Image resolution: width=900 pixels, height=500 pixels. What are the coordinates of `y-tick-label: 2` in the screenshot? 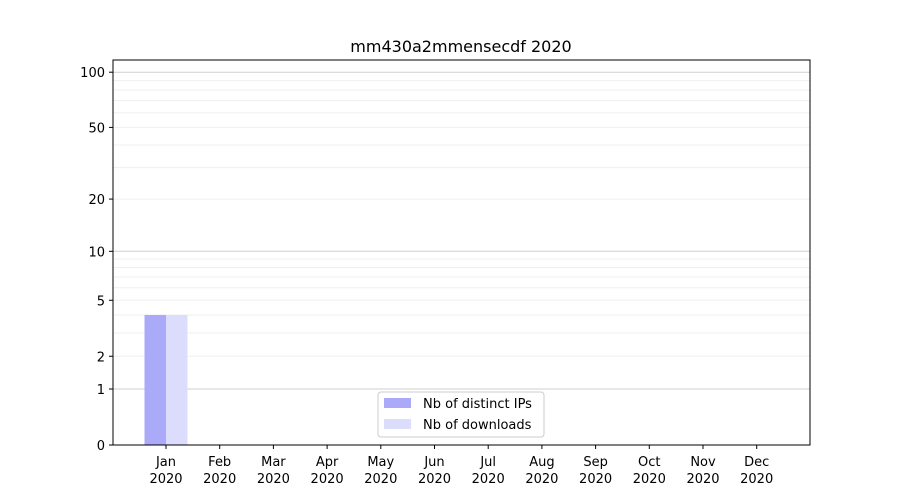 It's located at (101, 357).